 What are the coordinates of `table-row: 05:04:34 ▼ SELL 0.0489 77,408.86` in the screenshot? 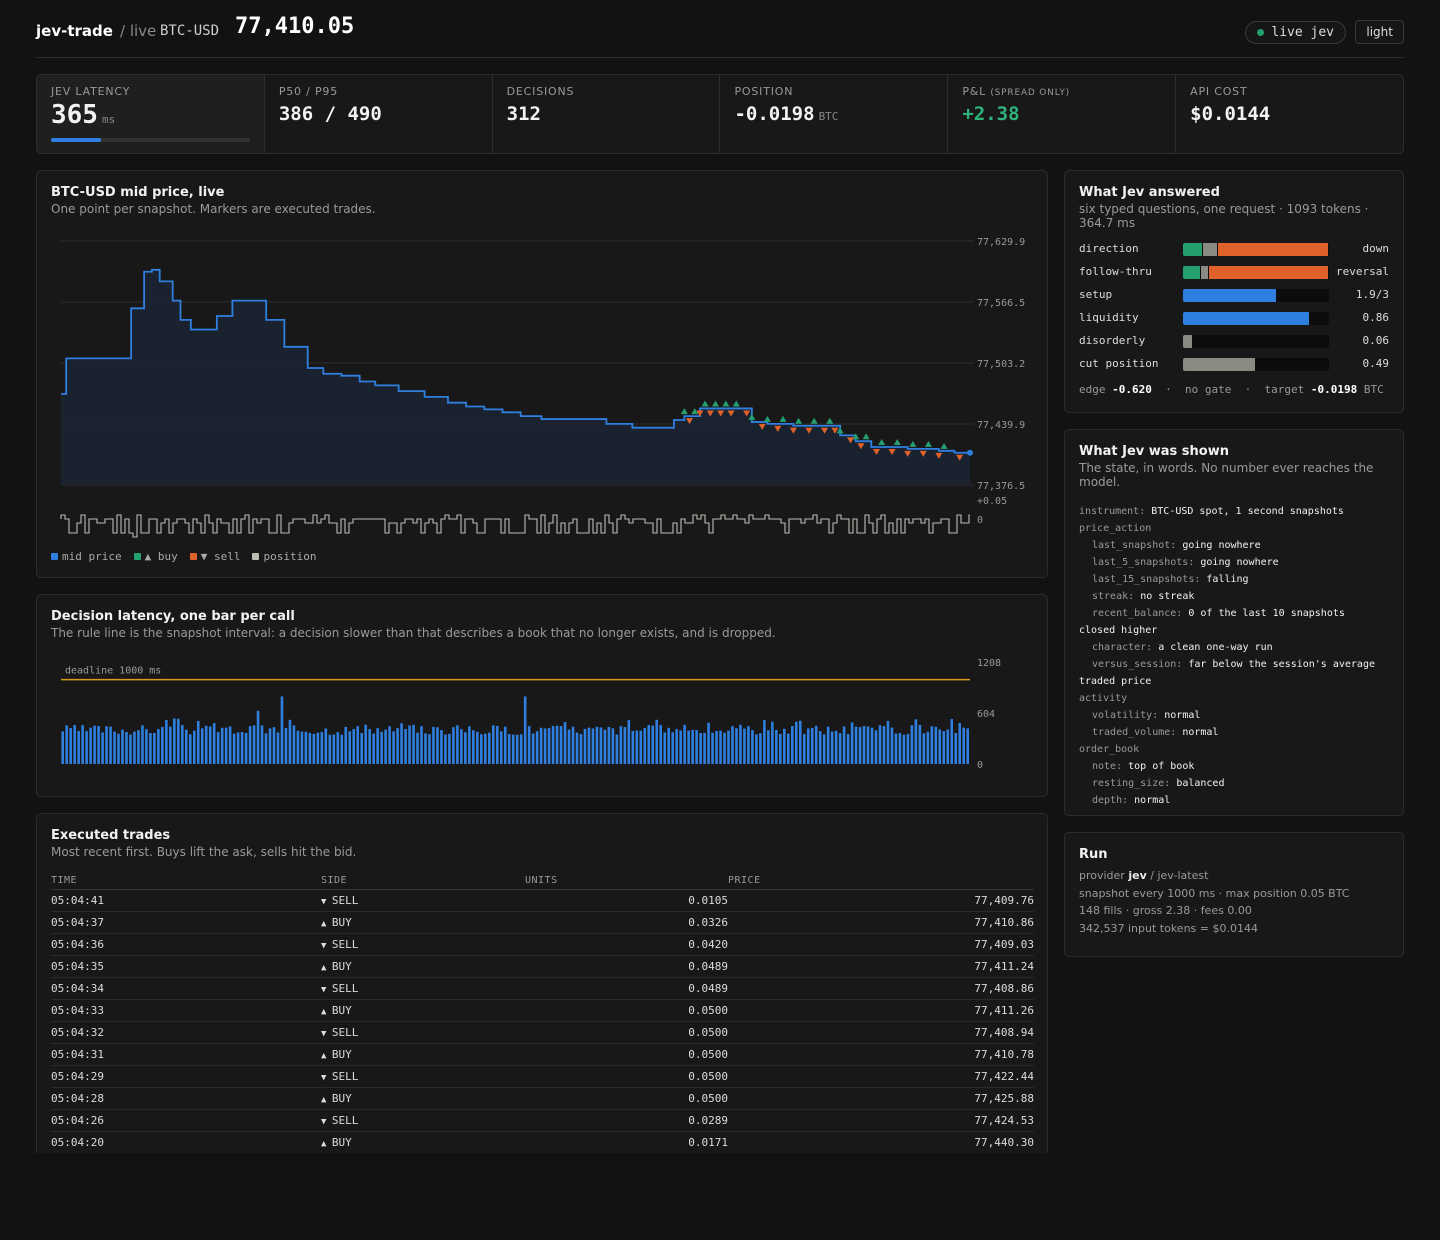 It's located at (542, 988).